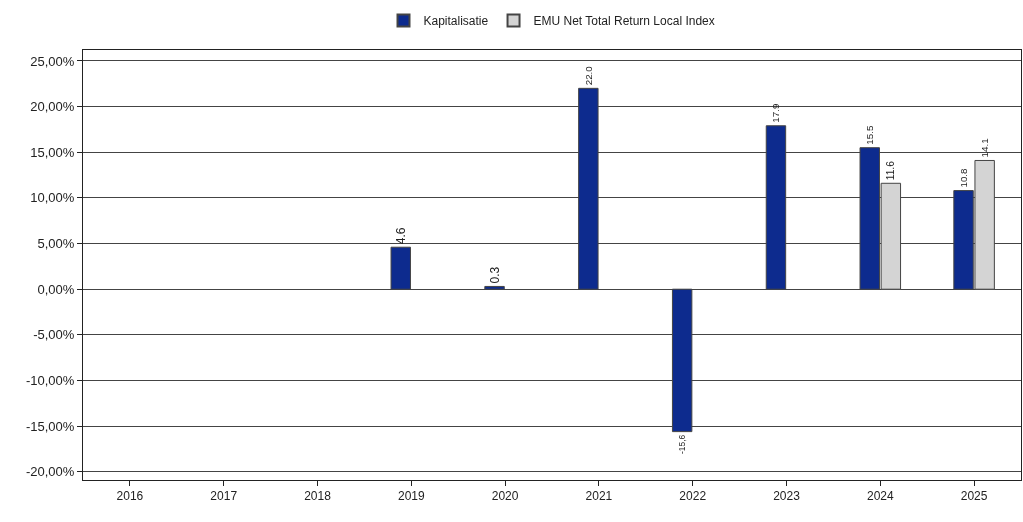 Image resolution: width=1023 pixels, height=522 pixels. I want to click on data-label: 22.0, so click(588, 75).